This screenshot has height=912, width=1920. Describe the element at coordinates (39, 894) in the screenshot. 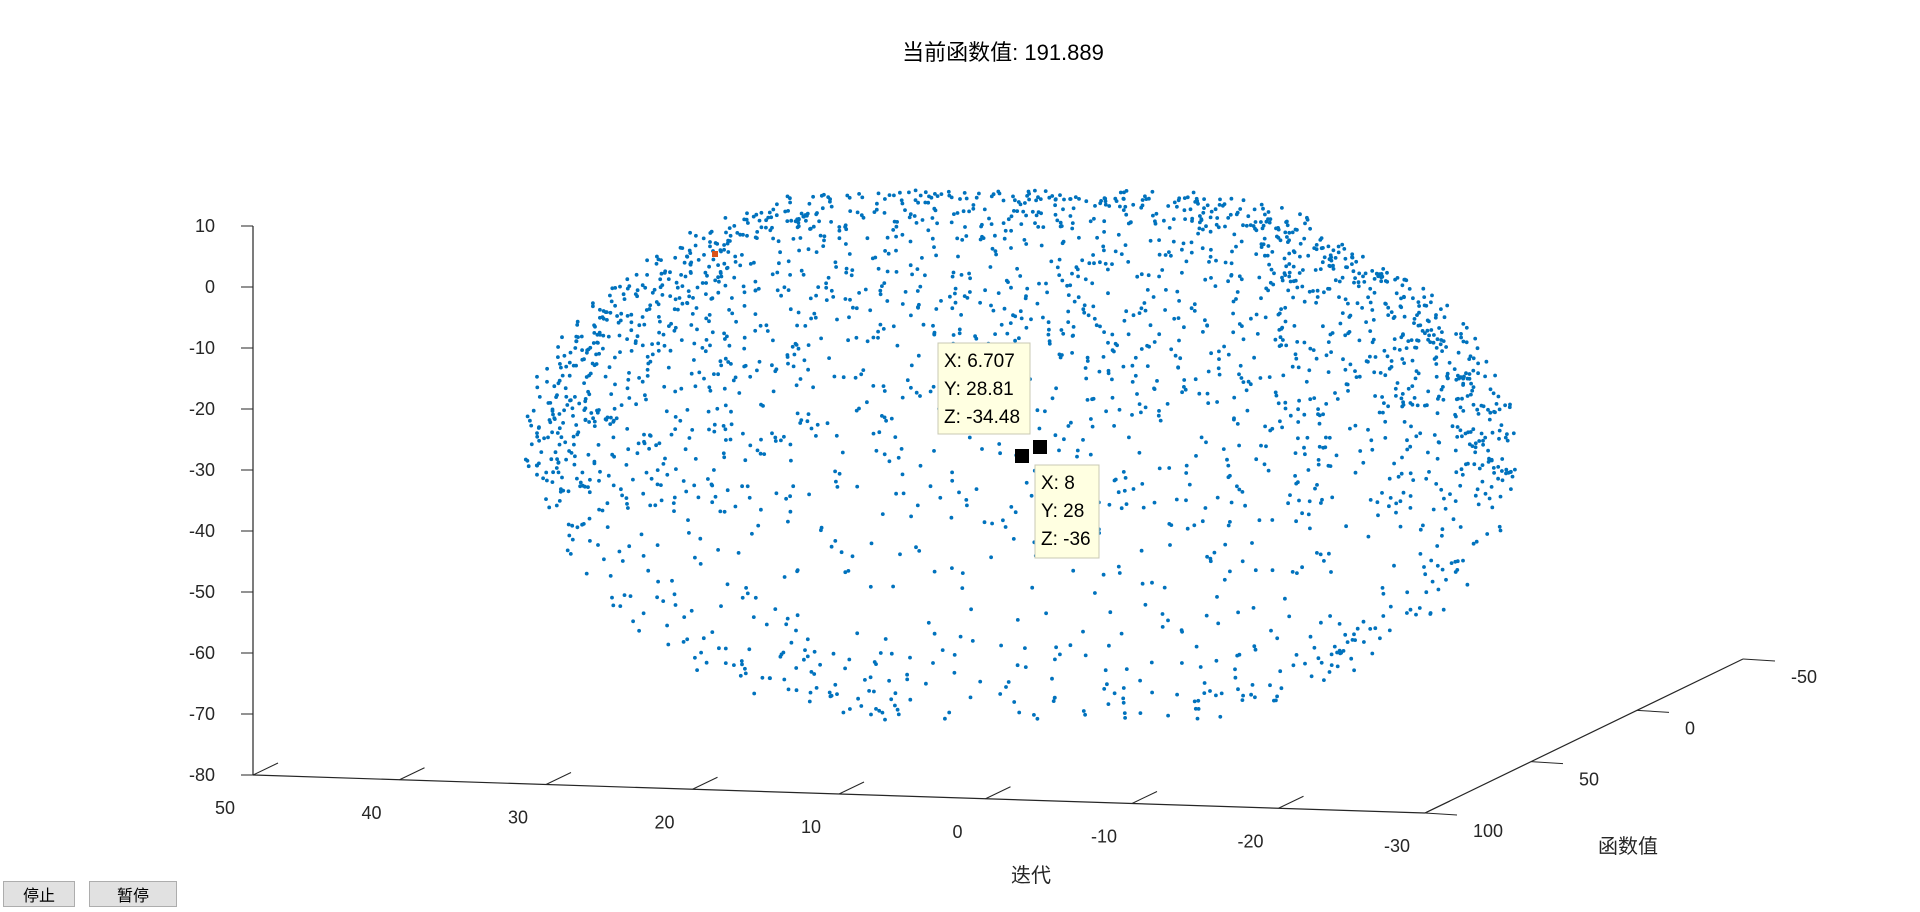

I see `stop-button: 停止` at that location.